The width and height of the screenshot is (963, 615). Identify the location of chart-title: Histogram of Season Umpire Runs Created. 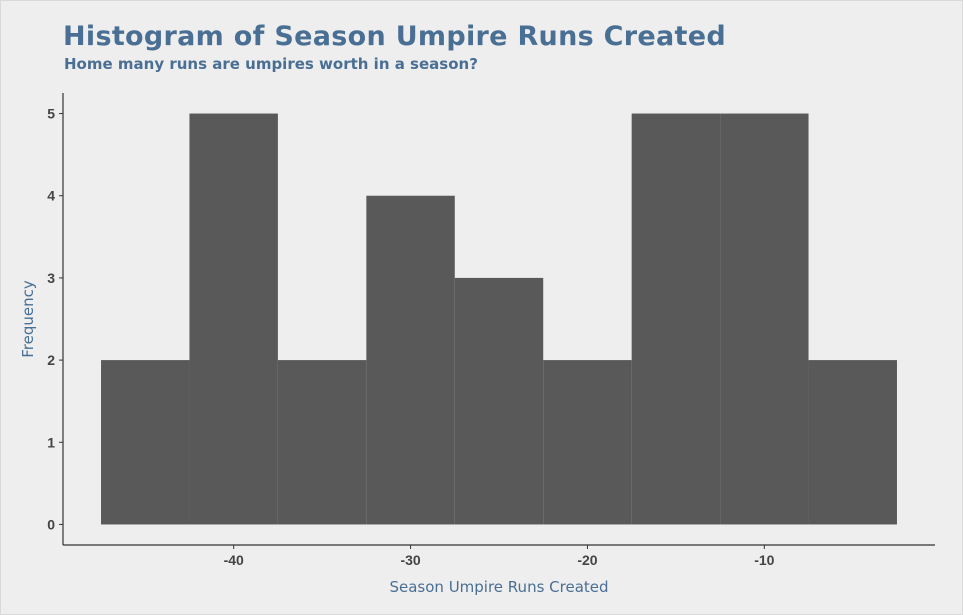
(394, 36).